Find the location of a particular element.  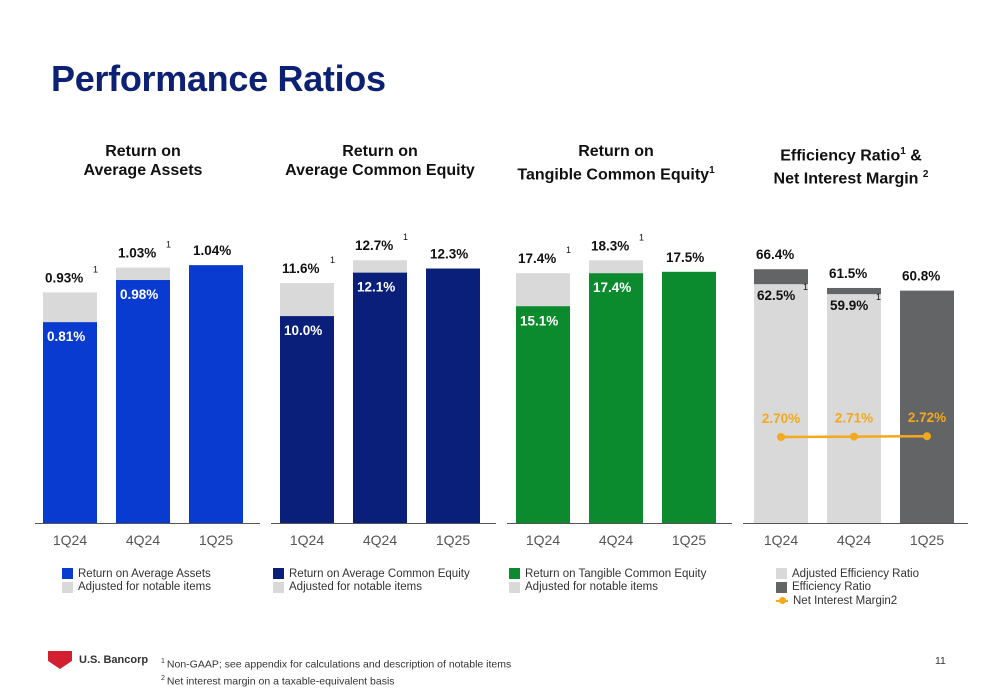

nim-data-label: 2.71% is located at coordinates (854, 418).